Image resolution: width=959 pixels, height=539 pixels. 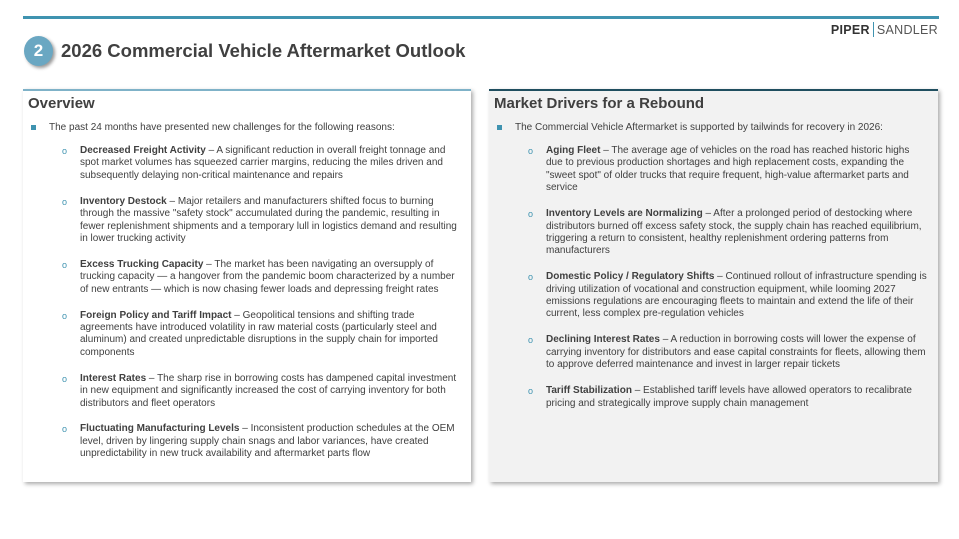 What do you see at coordinates (61, 103) in the screenshot?
I see `overview-heading: Overview` at bounding box center [61, 103].